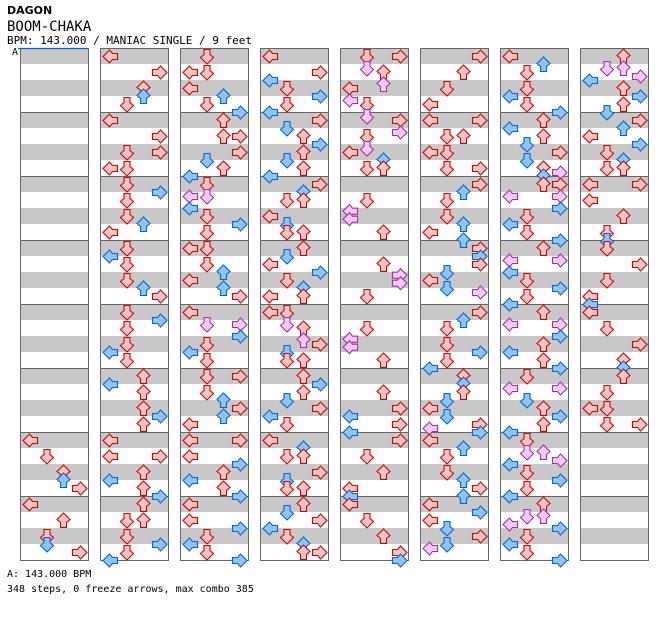 The height and width of the screenshot is (620, 672). I want to click on chart-info: BPM: 143.000 / MANIAC SINGLE / 9 feet, so click(130, 40).